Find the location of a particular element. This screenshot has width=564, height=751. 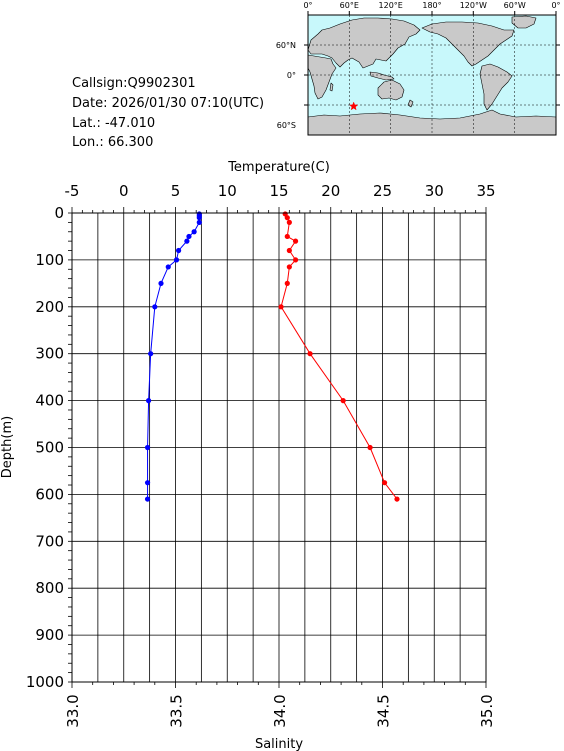

map-graticule is located at coordinates (432, 75).